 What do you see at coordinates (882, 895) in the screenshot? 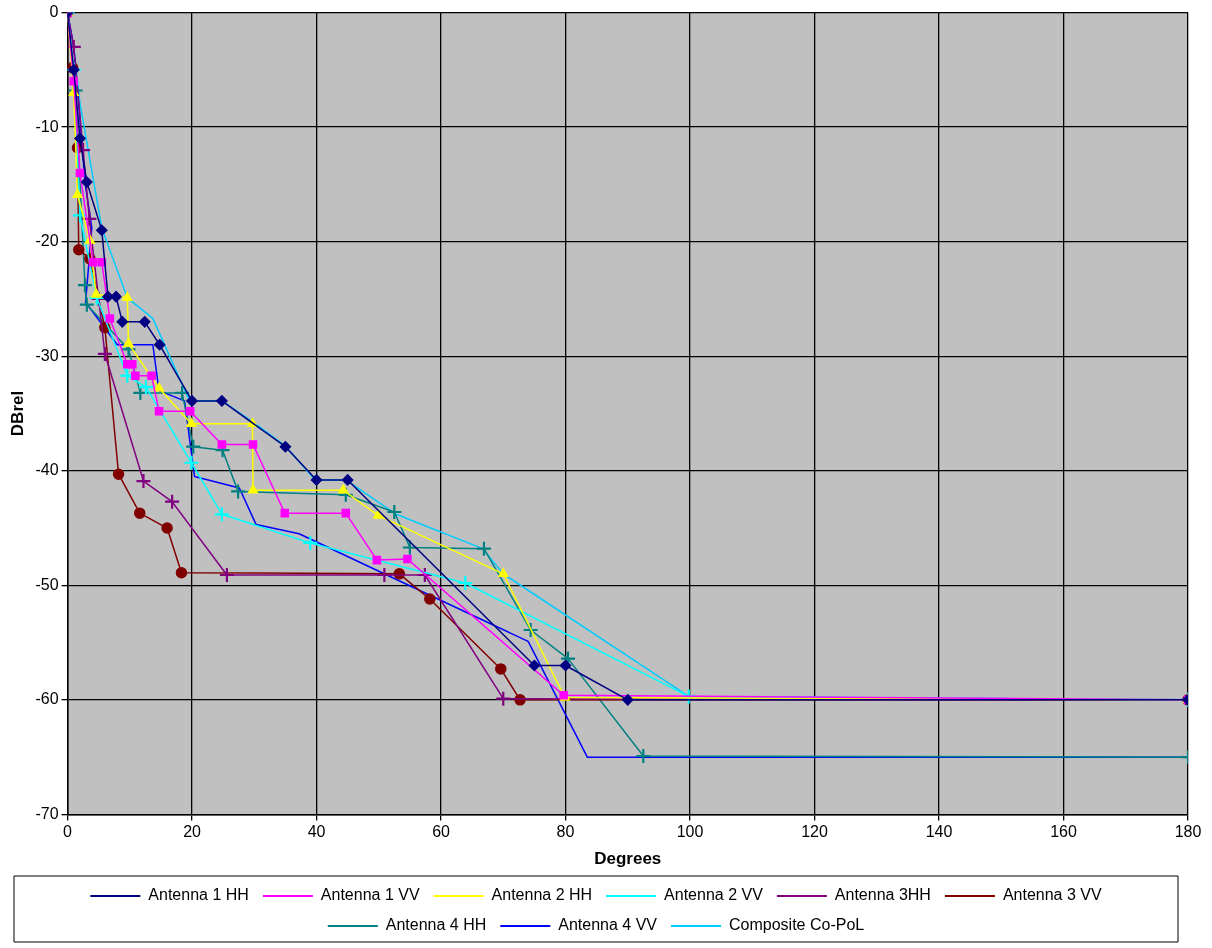
I see `legend-label: Antenna 3HH` at bounding box center [882, 895].